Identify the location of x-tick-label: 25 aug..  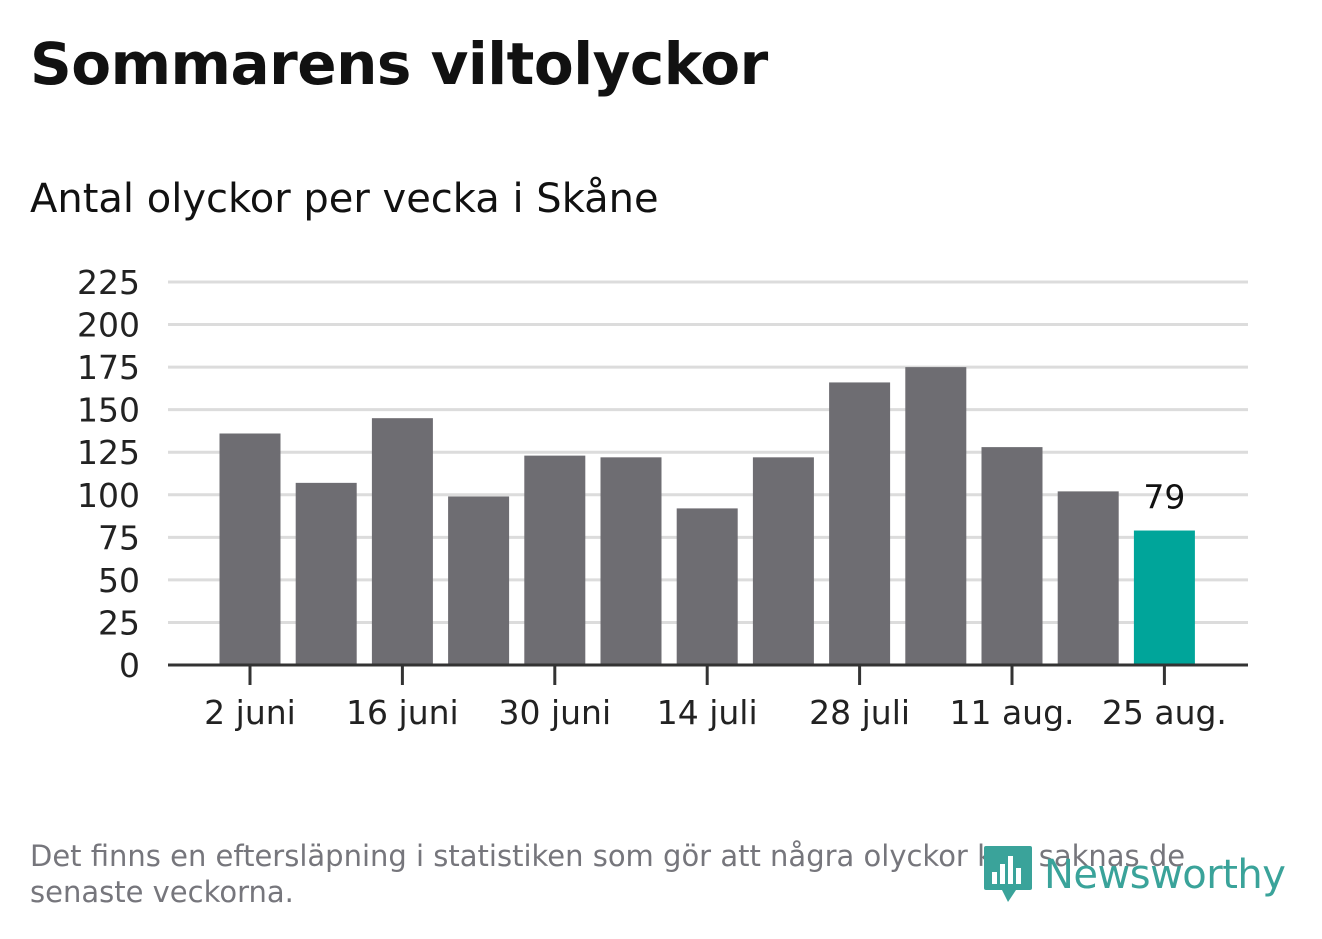
(1164, 712).